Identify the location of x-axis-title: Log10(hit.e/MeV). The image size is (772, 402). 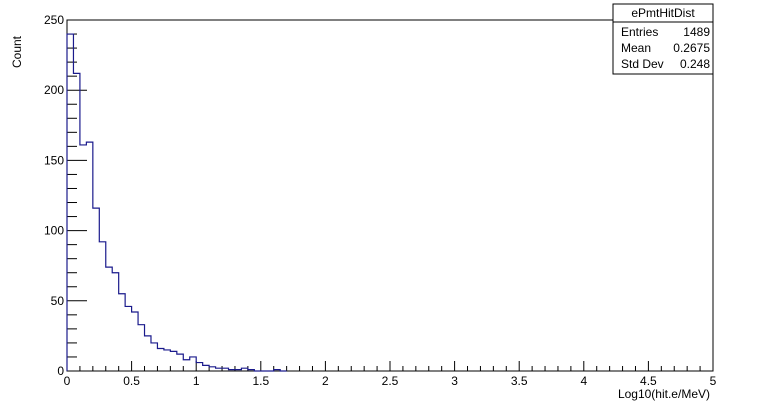
(664, 394).